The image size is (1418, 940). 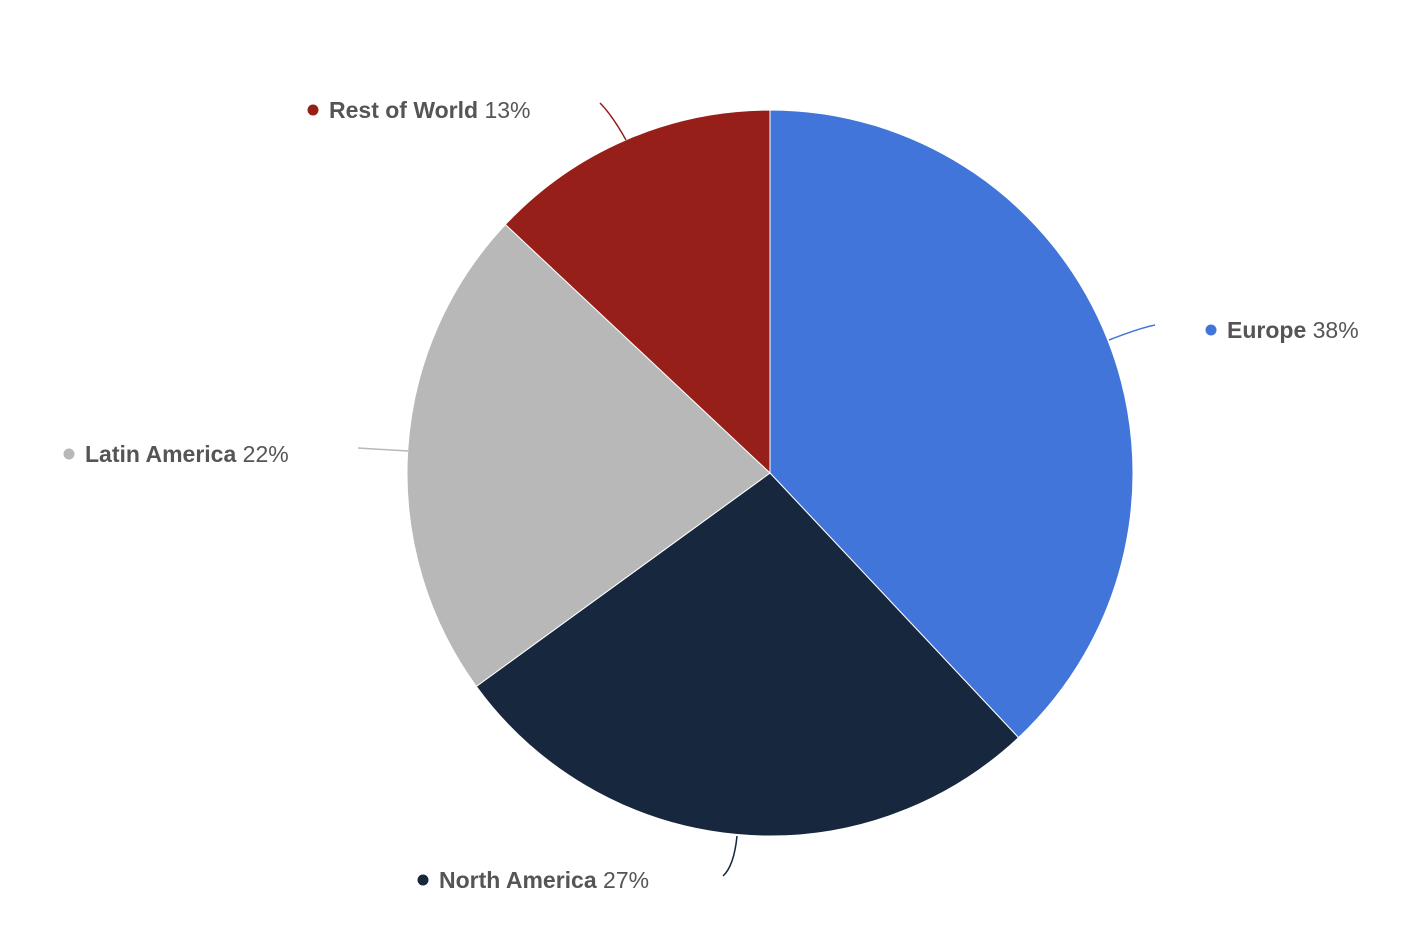 I want to click on label-dot-rest-of-world, so click(x=313, y=110).